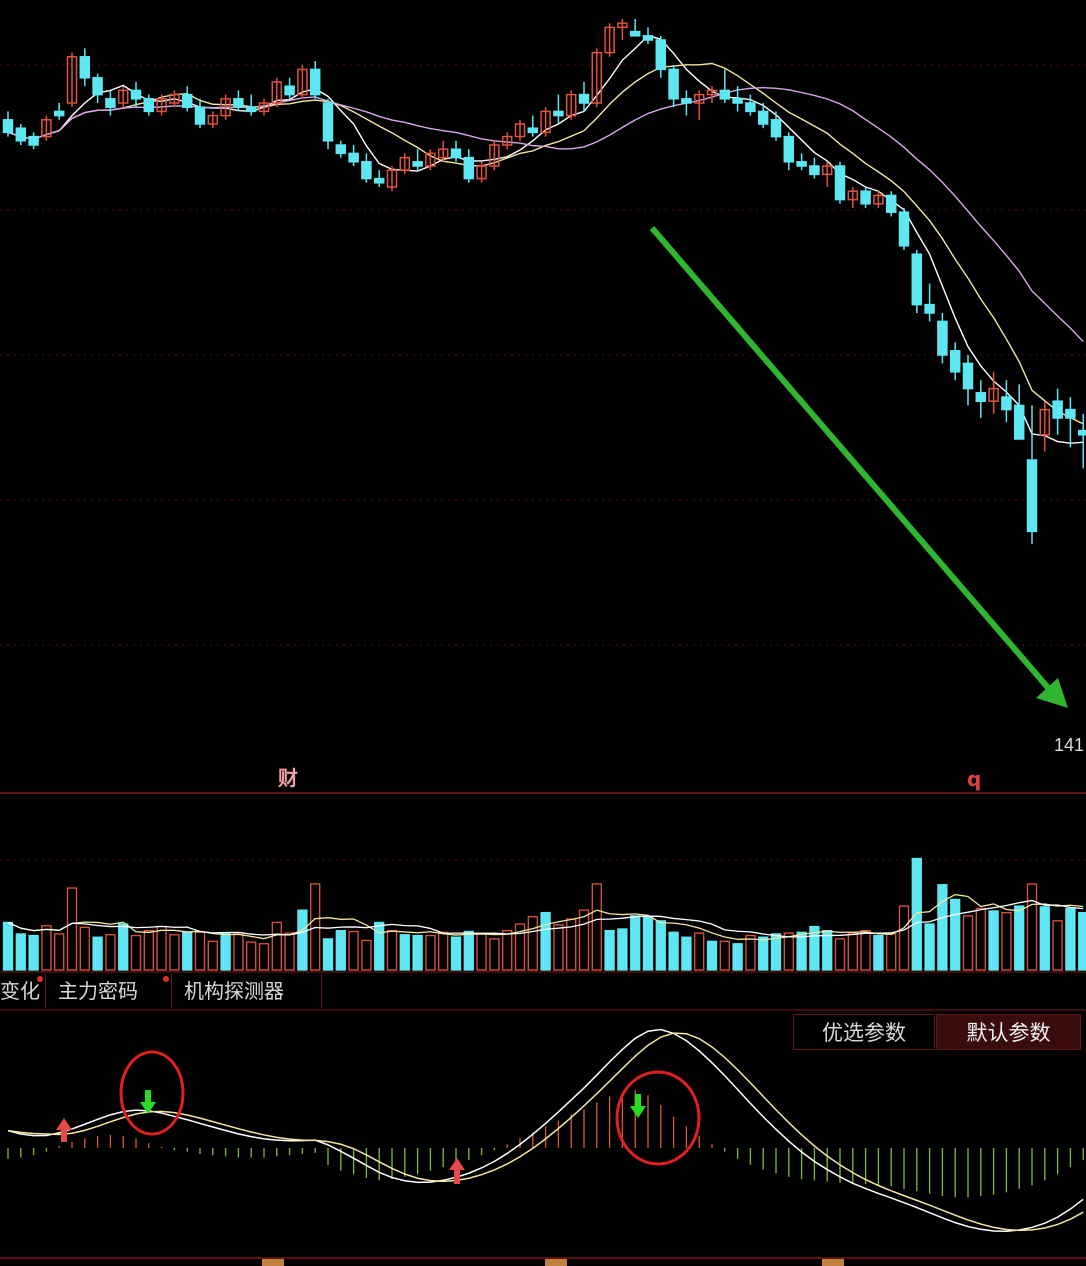 The width and height of the screenshot is (1086, 1266). I want to click on tab-main-force-code: 主力密码, so click(110, 991).